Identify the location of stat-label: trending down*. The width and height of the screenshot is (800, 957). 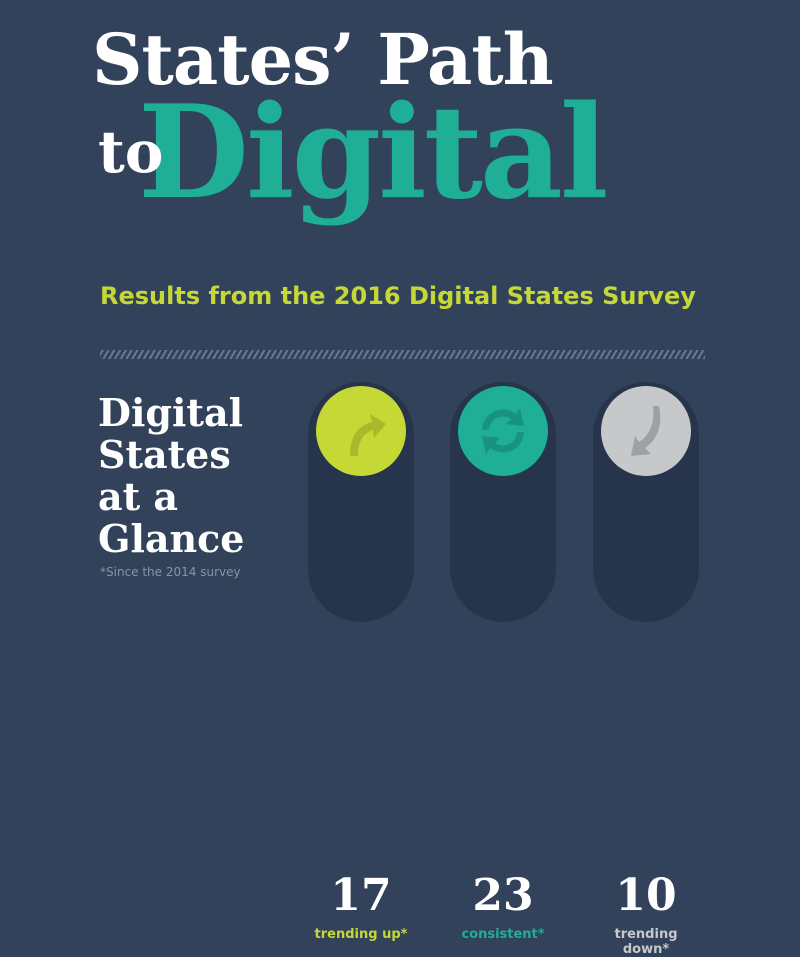
(646, 942).